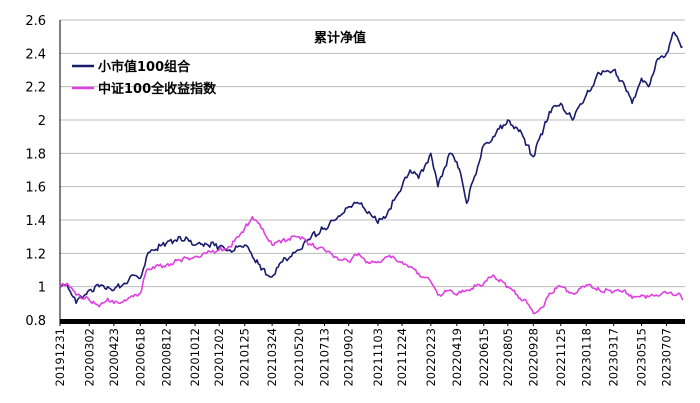  What do you see at coordinates (533, 357) in the screenshot?
I see `x-tick-label: 20220928` at bounding box center [533, 357].